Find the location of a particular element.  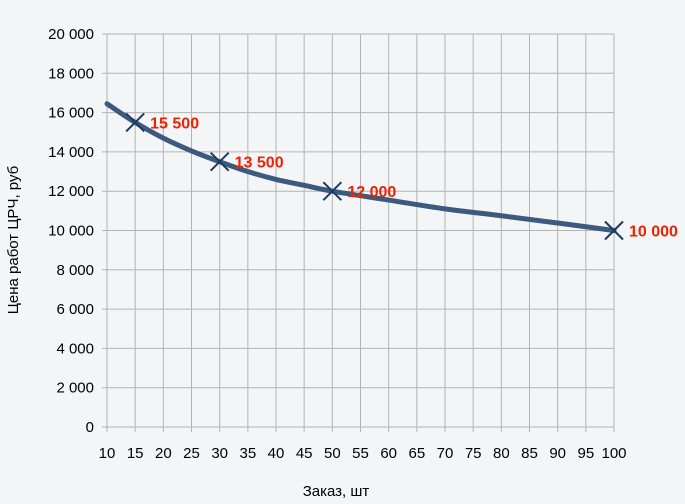

data-label: 15 500 is located at coordinates (174, 123).